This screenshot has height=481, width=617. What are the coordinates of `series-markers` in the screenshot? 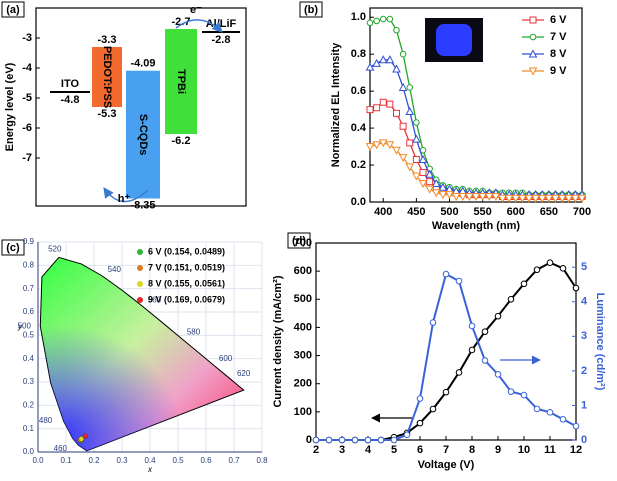 It's located at (476, 149).